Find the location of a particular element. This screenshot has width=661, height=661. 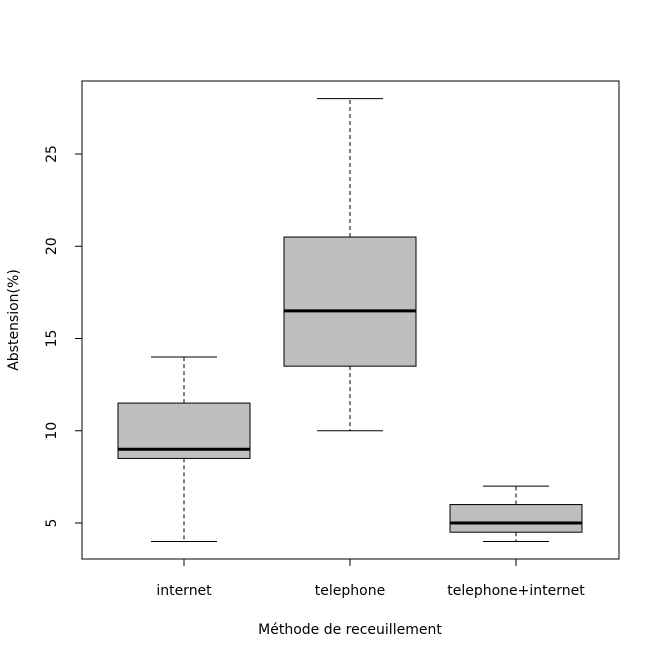

y-tick-label: 10 is located at coordinates (52, 431).